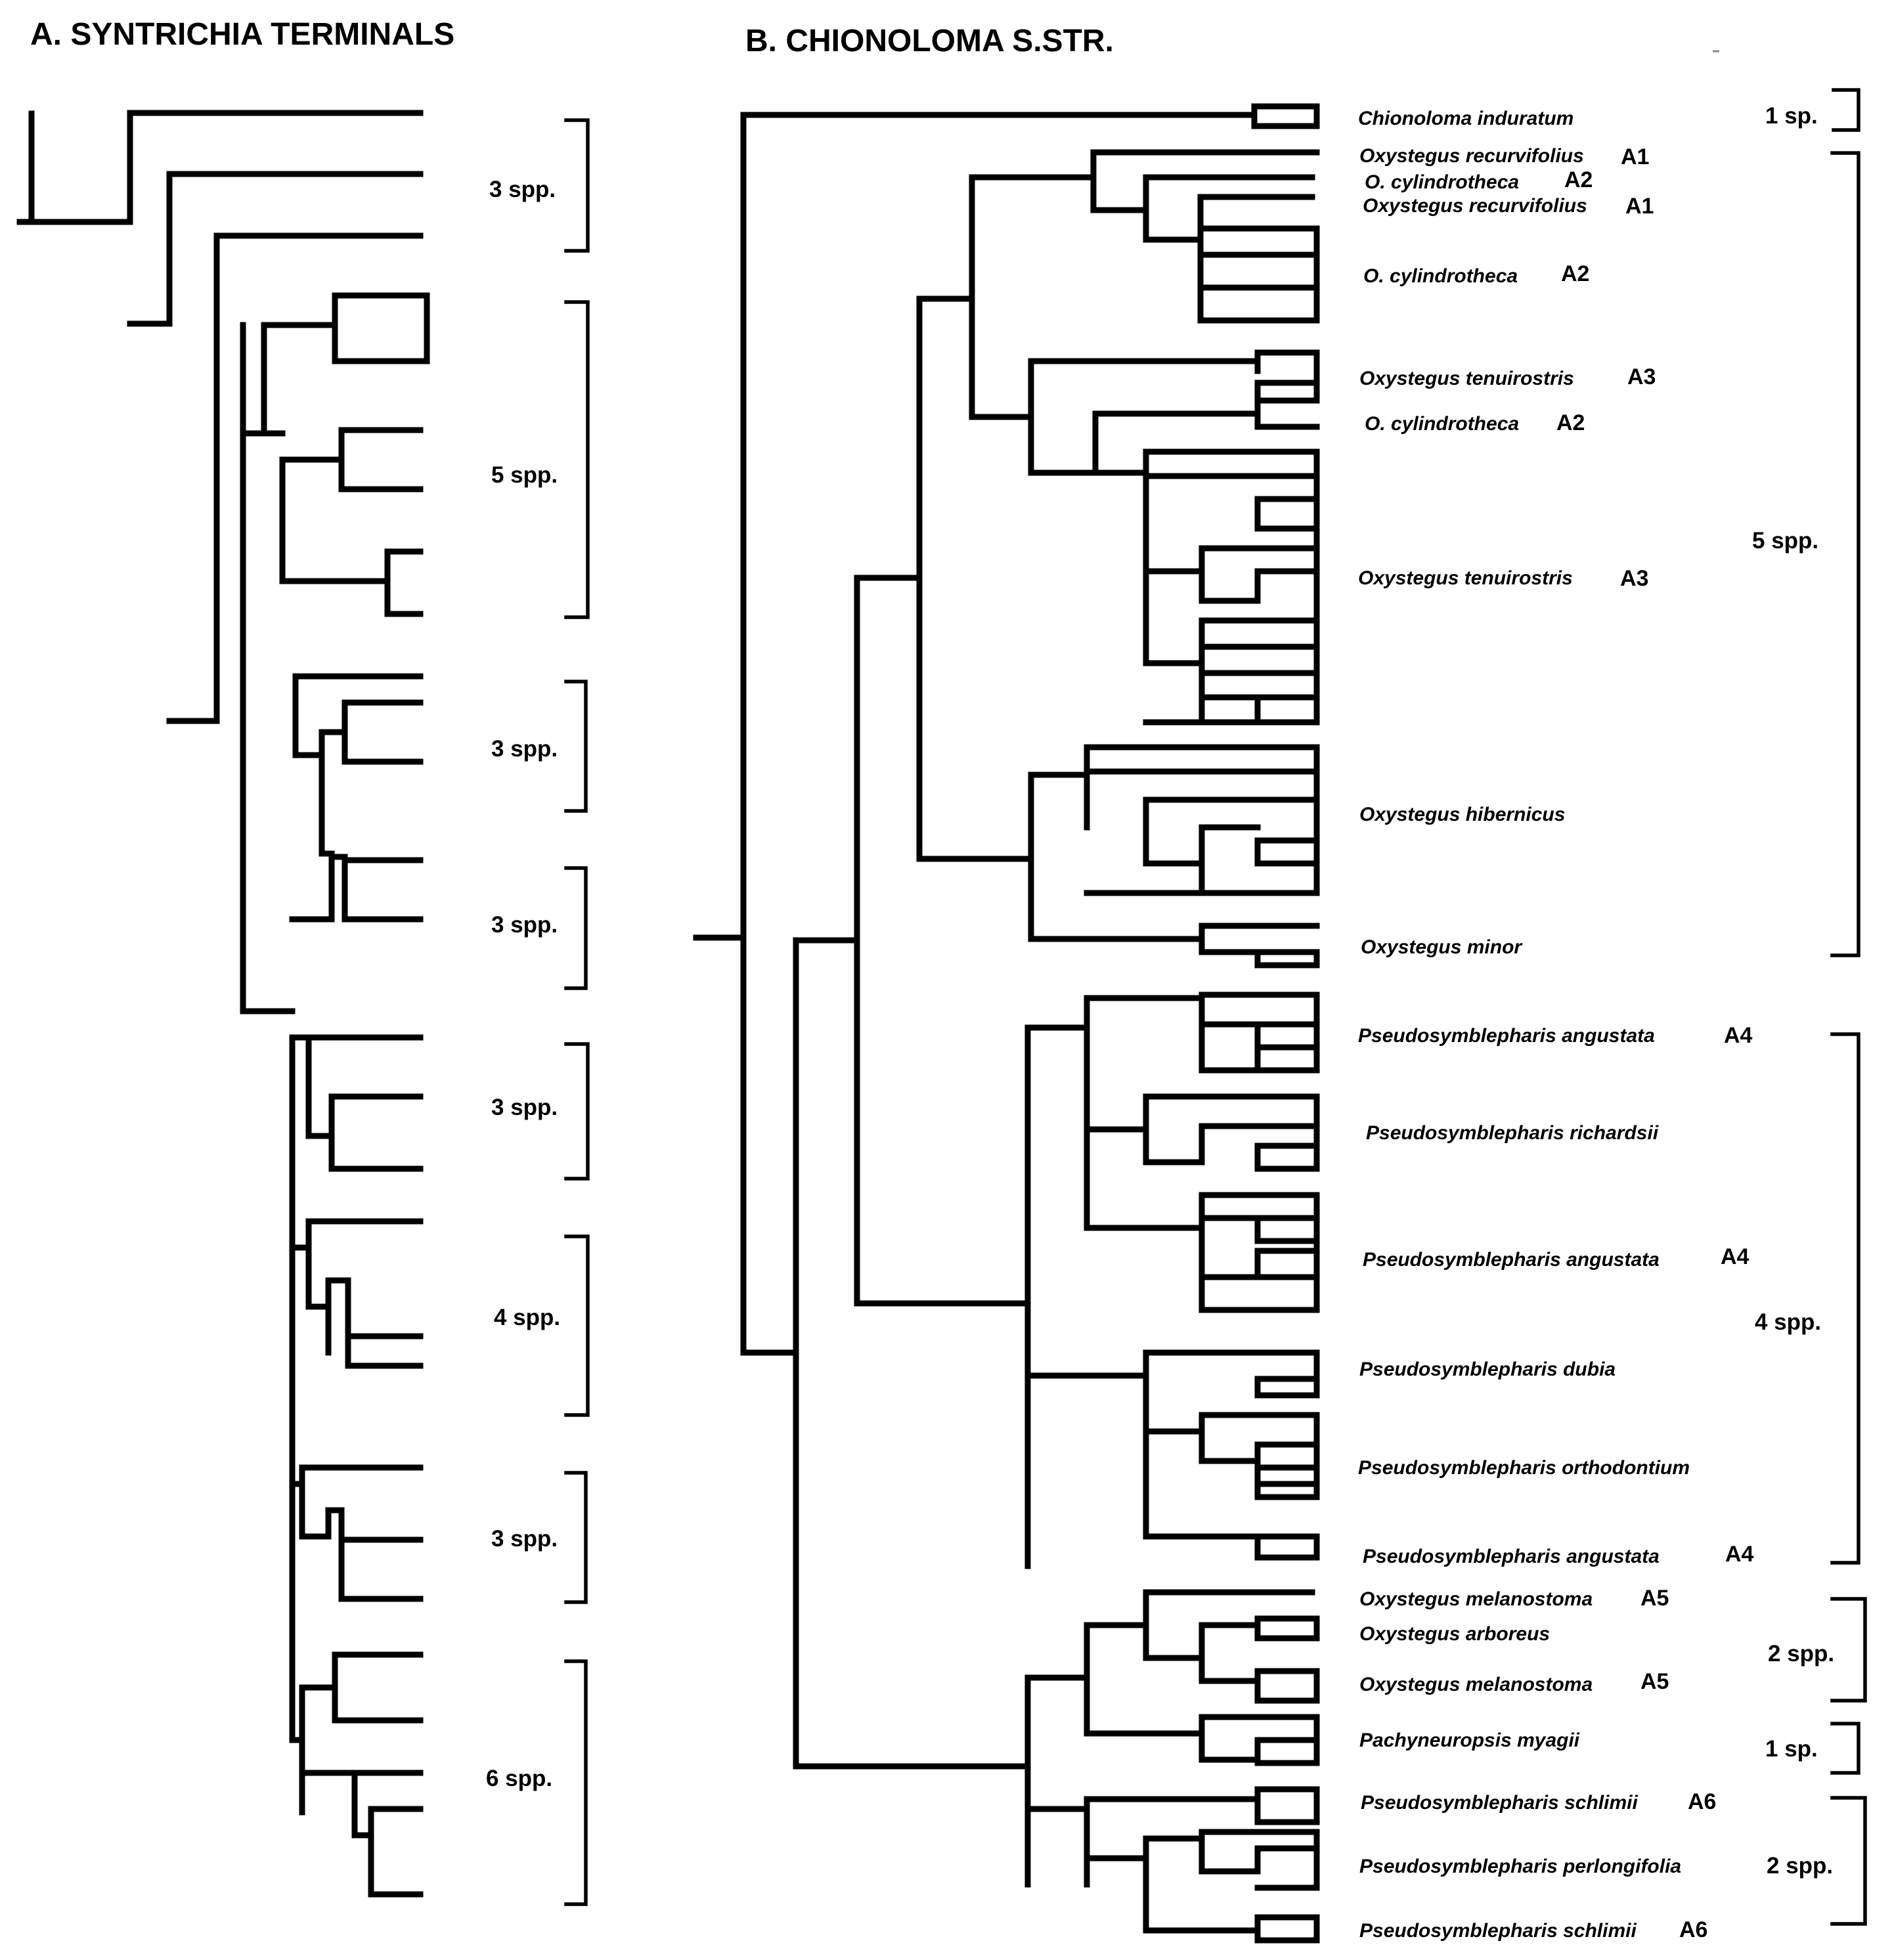  What do you see at coordinates (1791, 116) in the screenshot?
I see `panel-b-group-1-count: 1 sp.` at bounding box center [1791, 116].